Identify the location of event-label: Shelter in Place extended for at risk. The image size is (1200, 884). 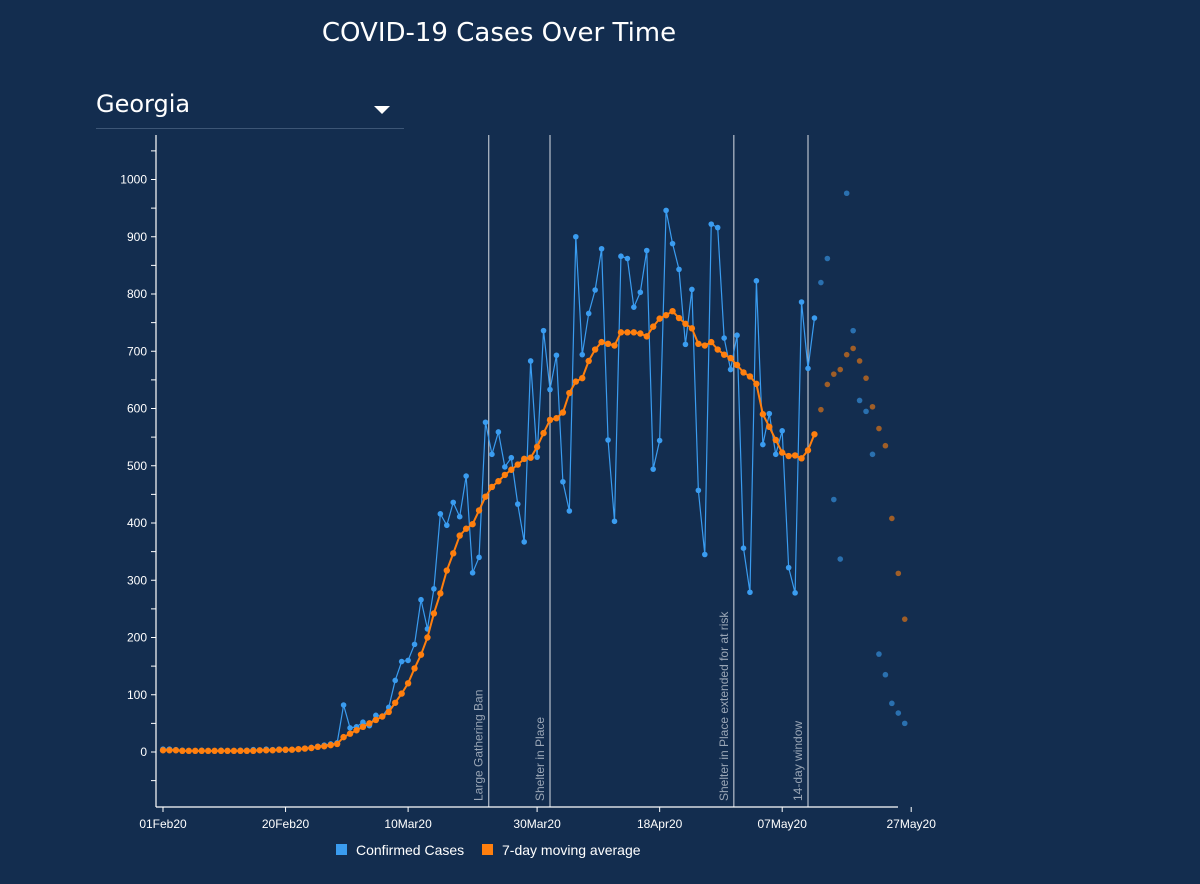
(724, 706).